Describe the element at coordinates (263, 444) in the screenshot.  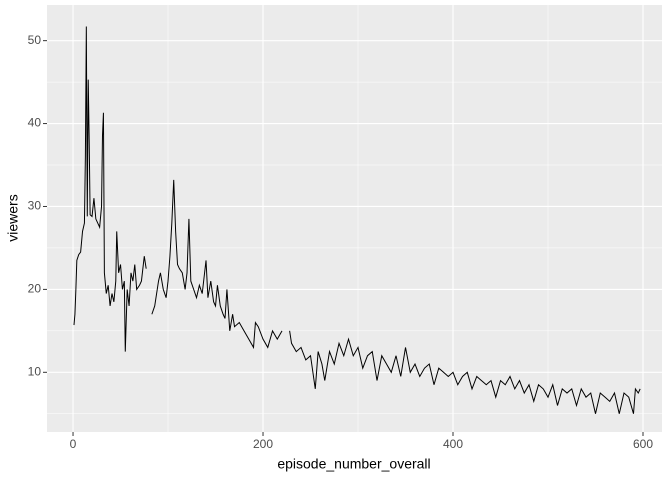
I see `x-tick-label: 200` at that location.